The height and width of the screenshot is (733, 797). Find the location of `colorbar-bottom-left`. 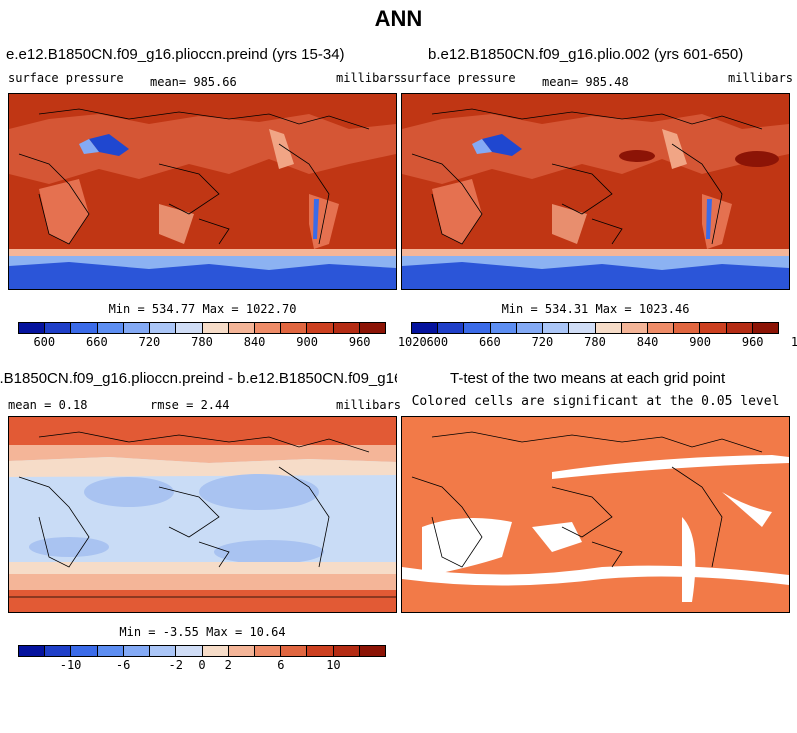

colorbar-bottom-left is located at coordinates (202, 651).